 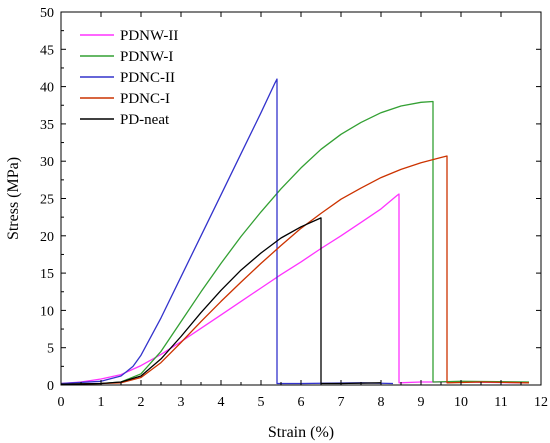 I want to click on x-tick-label: 4, so click(x=221, y=402).